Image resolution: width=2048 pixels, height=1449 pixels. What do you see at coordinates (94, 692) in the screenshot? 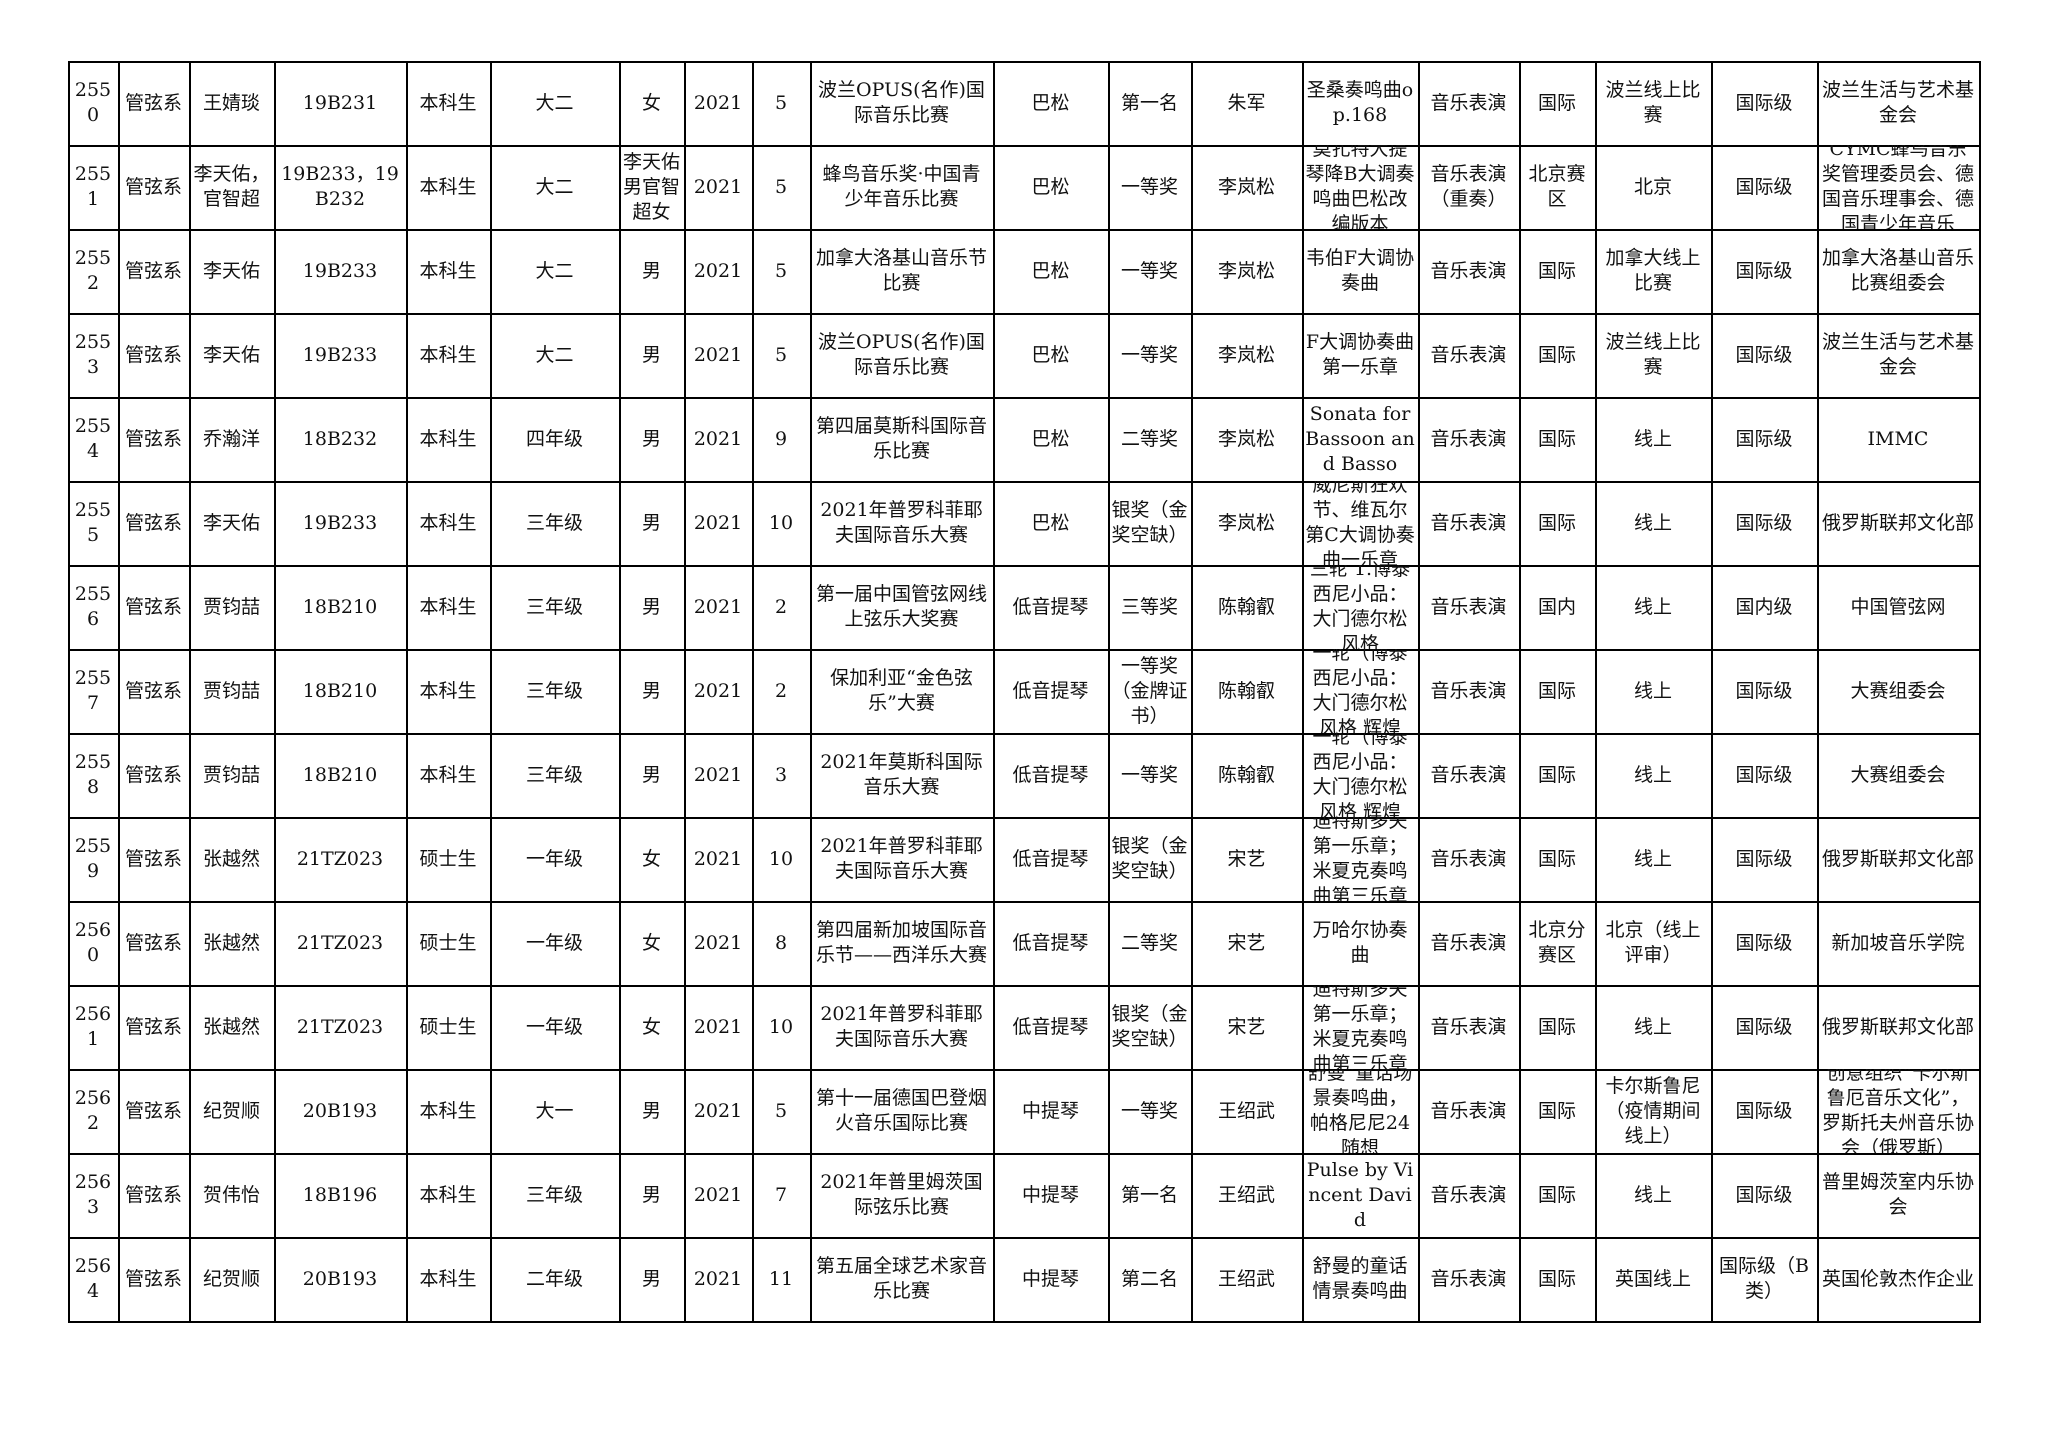
I see `table-cell: 2557` at bounding box center [94, 692].